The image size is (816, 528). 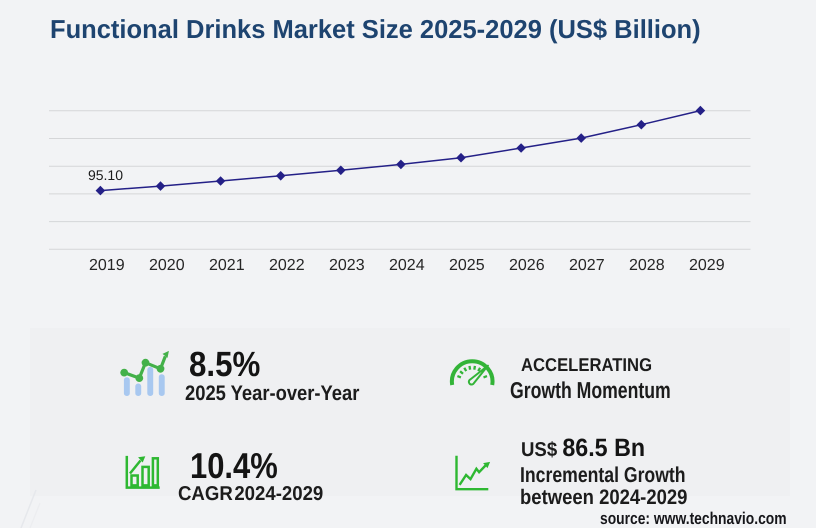 I want to click on svg-text: 2021, so click(x=227, y=265).